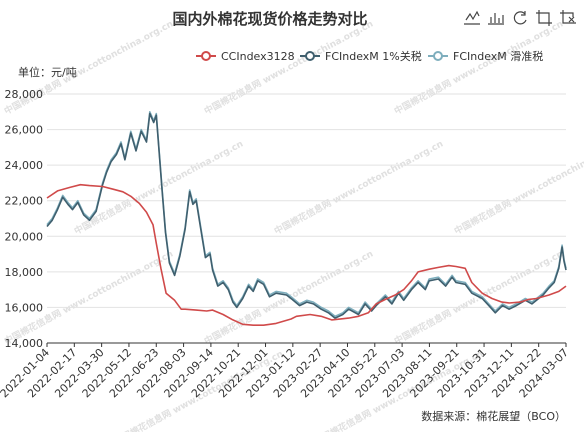 Image resolution: width=584 pixels, height=432 pixels. I want to click on legend-label: FCIndexM 滑准税, so click(498, 56).